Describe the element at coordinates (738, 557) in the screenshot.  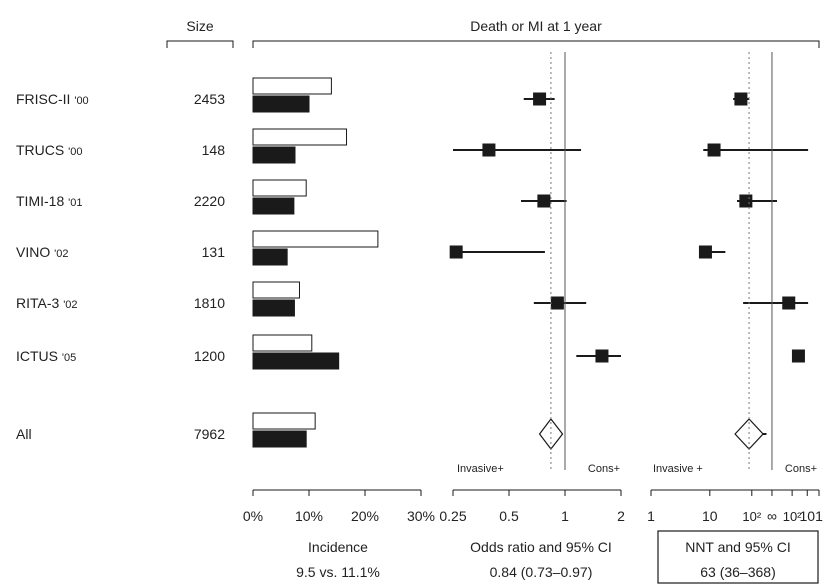
I see `nnt-summary-box` at that location.